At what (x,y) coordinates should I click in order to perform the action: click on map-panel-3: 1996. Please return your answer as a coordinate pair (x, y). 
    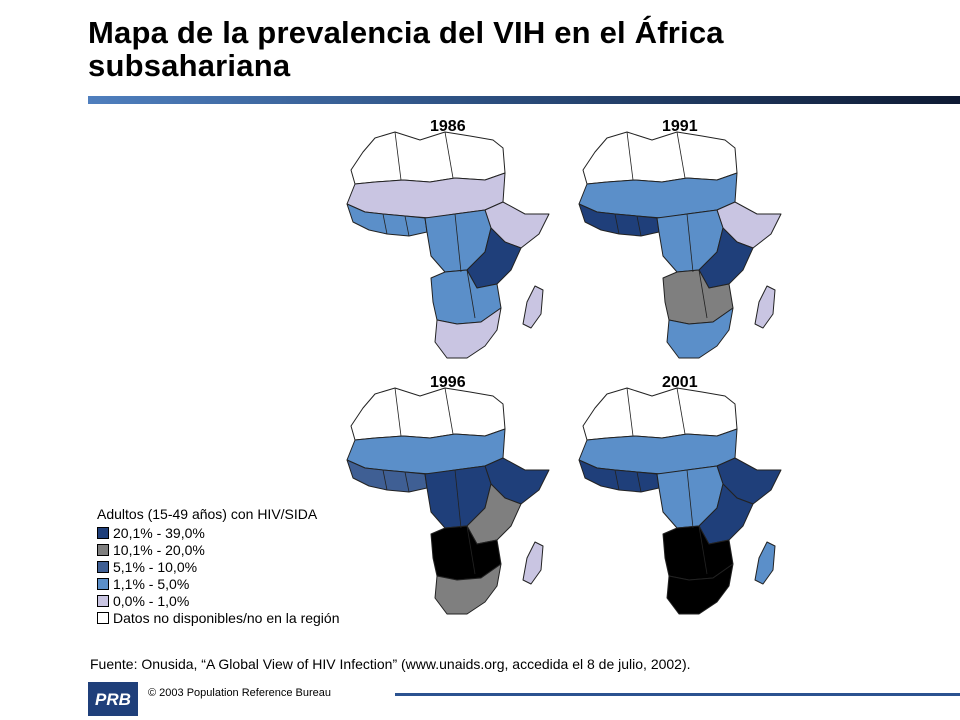
    Looking at the image, I should click on (445, 499).